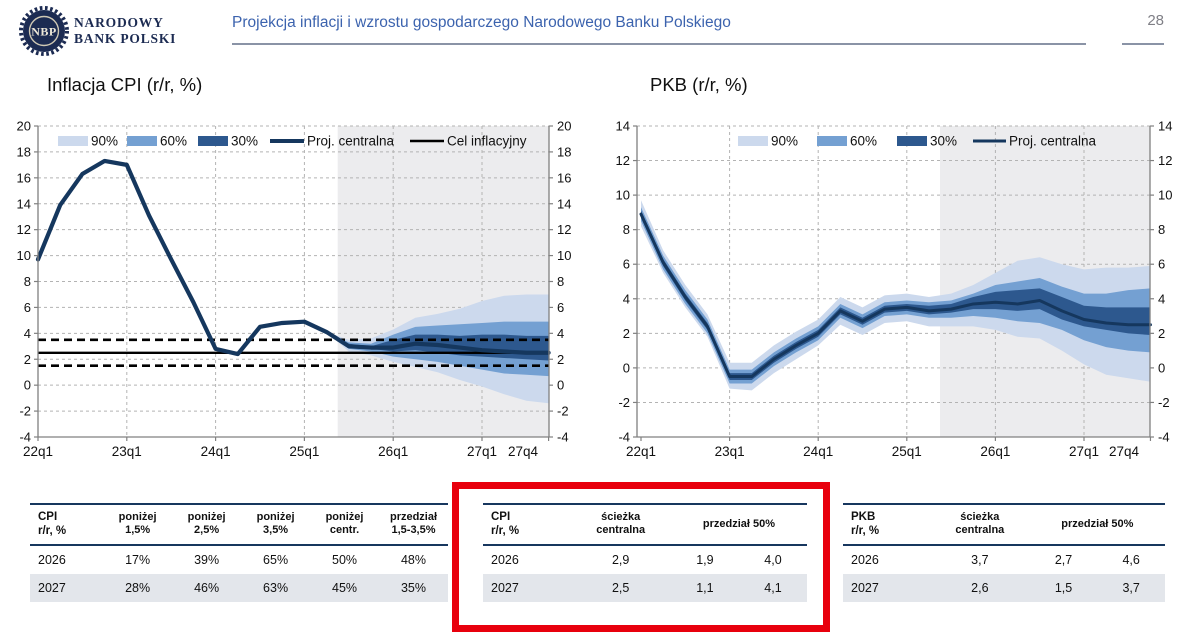  What do you see at coordinates (773, 587) in the screenshot?
I see `value-cell: 4,1` at bounding box center [773, 587].